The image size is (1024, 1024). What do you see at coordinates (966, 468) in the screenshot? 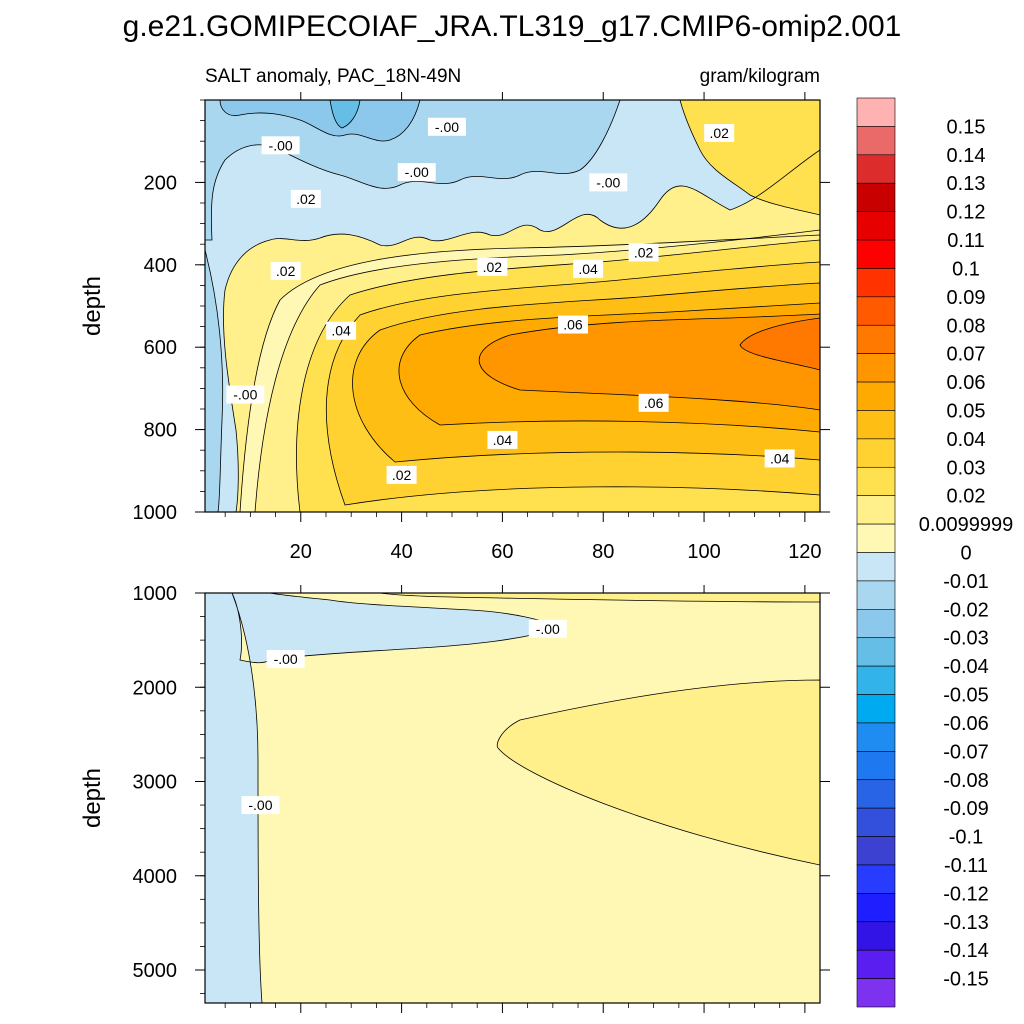
I see `colorbar-label: 0.03` at bounding box center [966, 468].